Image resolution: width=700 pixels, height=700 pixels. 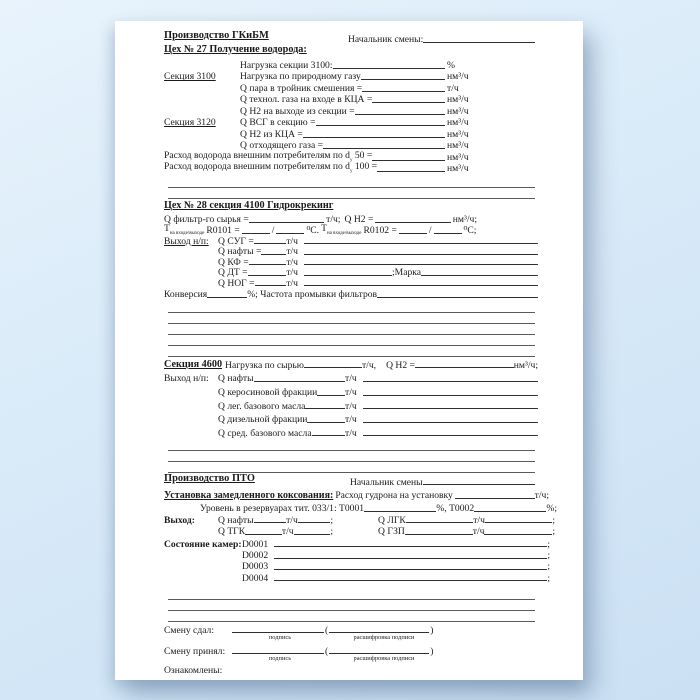 What do you see at coordinates (193, 671) in the screenshot?
I see `acknowledged-label: Ознакомлены:` at bounding box center [193, 671].